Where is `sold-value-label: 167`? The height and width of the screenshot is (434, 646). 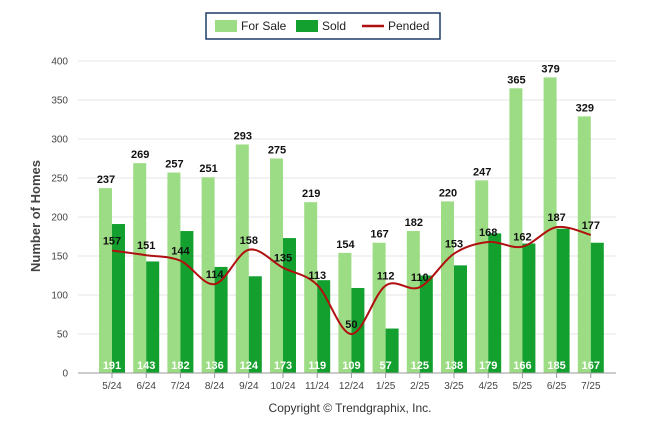
sold-value-label: 167 is located at coordinates (591, 366).